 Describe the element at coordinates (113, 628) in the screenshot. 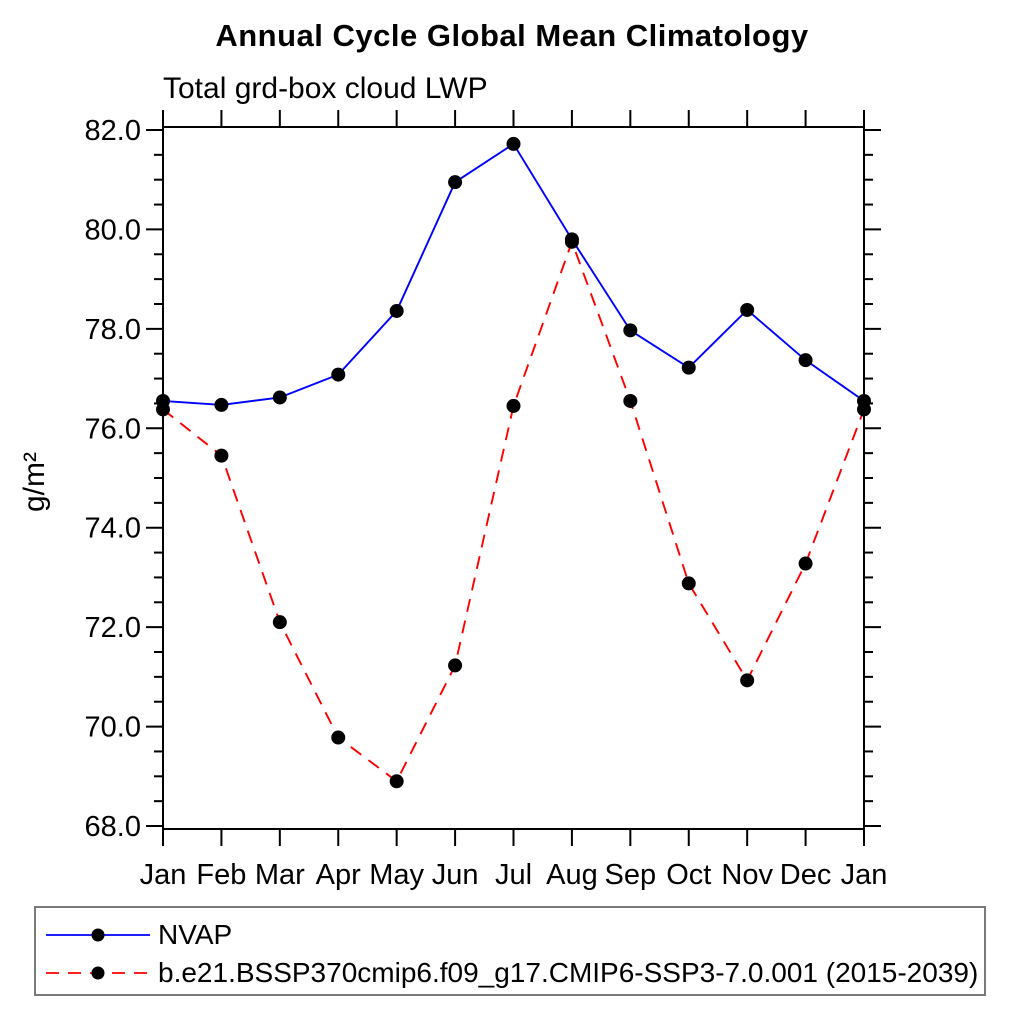

I see `y-tick-label: 72.0` at that location.